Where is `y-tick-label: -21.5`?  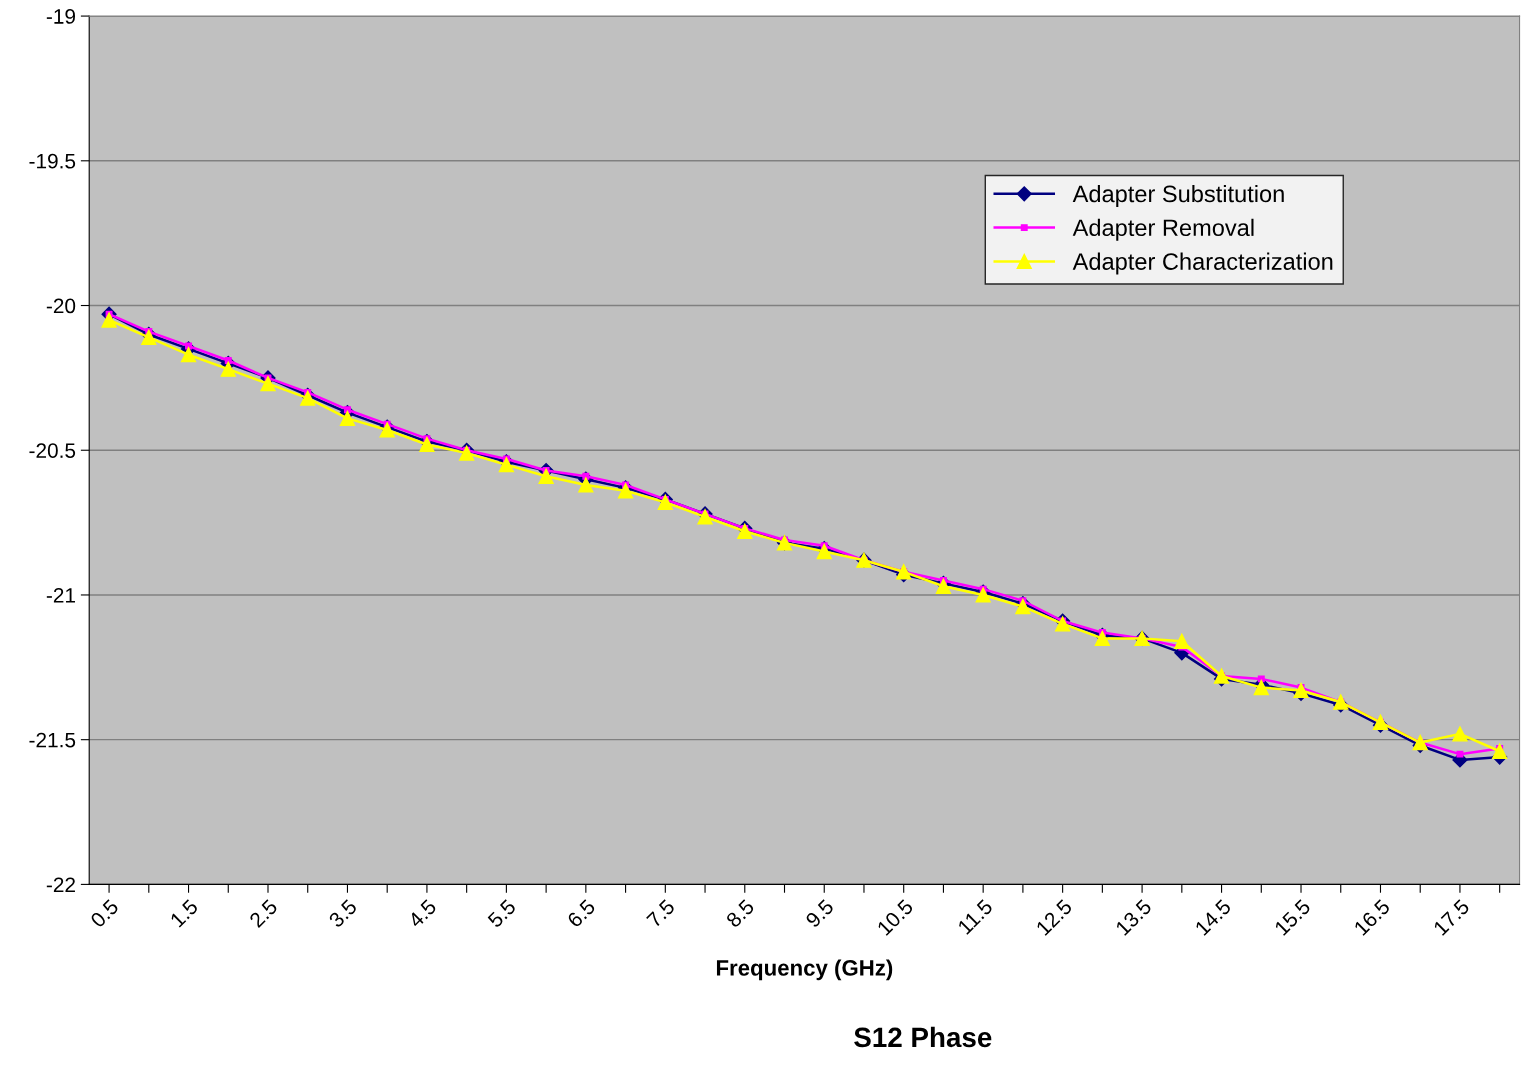
y-tick-label: -21.5 is located at coordinates (52, 740).